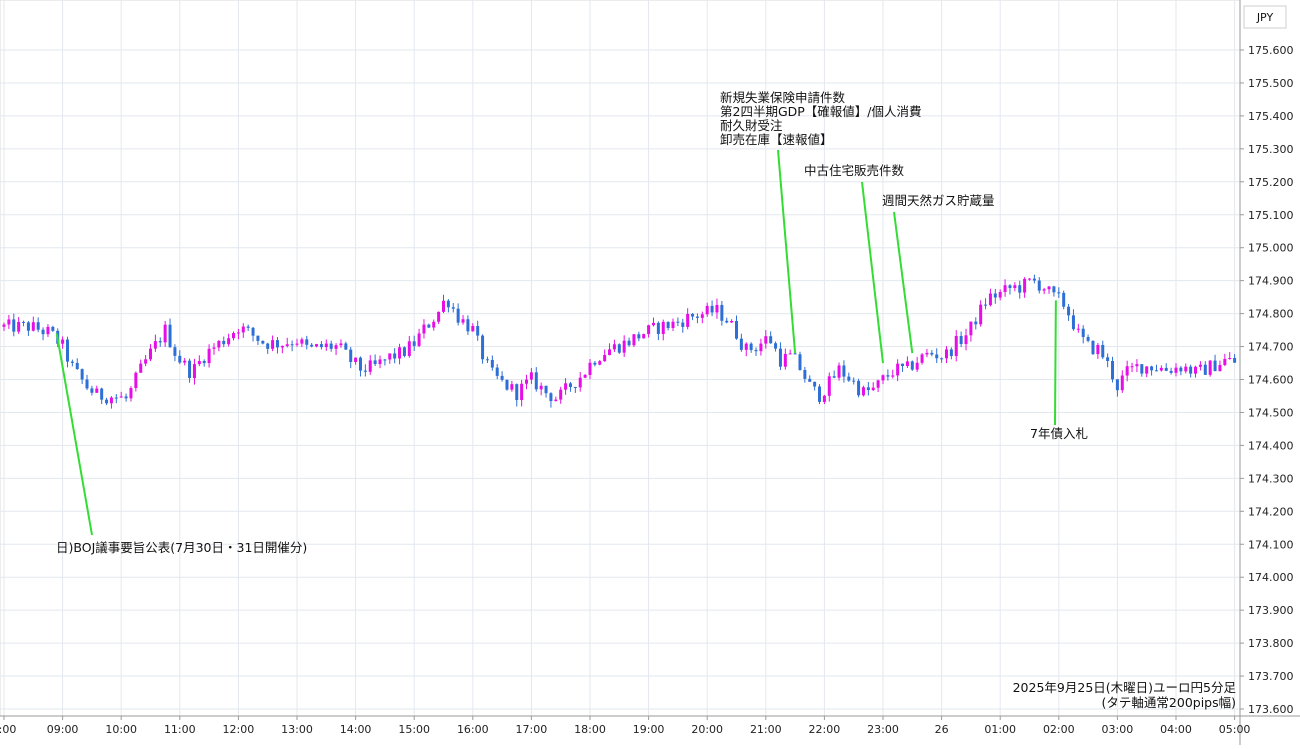 Image resolution: width=1300 pixels, height=749 pixels. What do you see at coordinates (942, 729) in the screenshot?
I see `x-tick-label: 26` at bounding box center [942, 729].